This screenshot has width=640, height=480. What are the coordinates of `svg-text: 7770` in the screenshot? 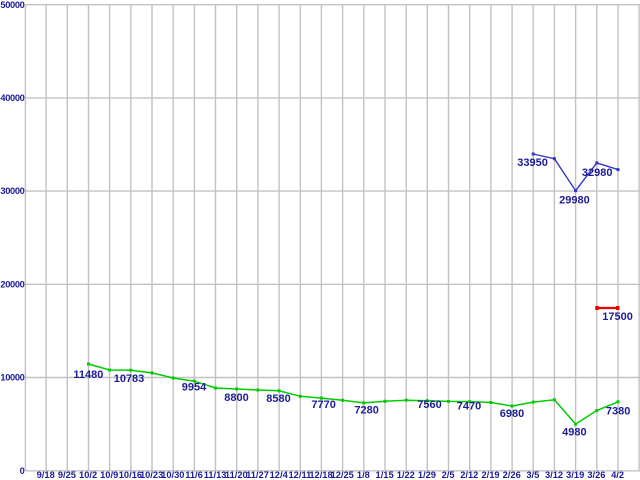 It's located at (323, 405).